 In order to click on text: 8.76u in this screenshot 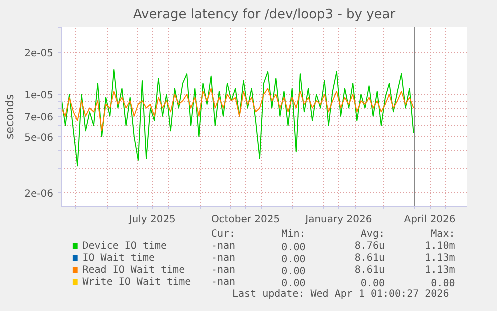, I will do `click(369, 246)`.